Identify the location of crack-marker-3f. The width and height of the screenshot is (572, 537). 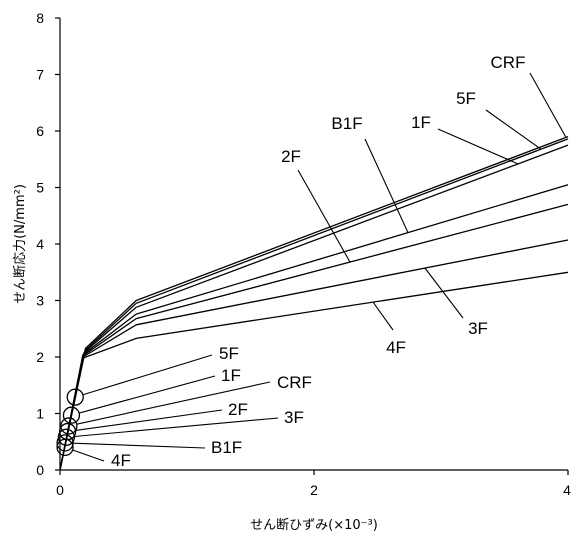
(66, 437).